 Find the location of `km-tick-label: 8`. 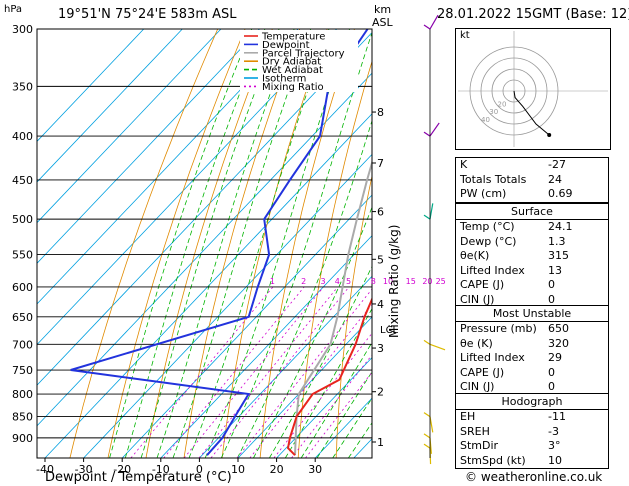

km-tick-label: 8 is located at coordinates (380, 112).